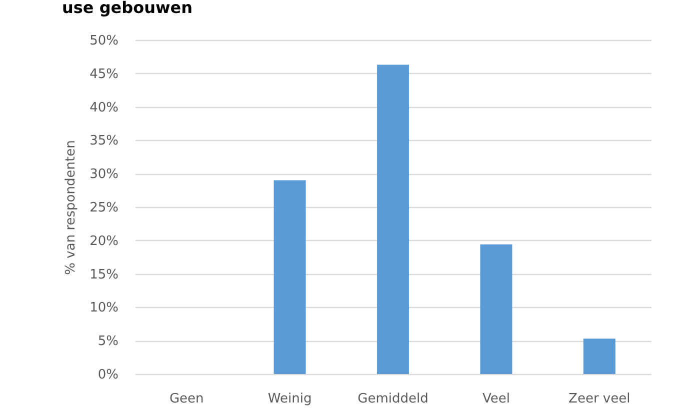 Image resolution: width=673 pixels, height=415 pixels. Describe the element at coordinates (104, 208) in the screenshot. I see `y-tick-label: 25%` at that location.